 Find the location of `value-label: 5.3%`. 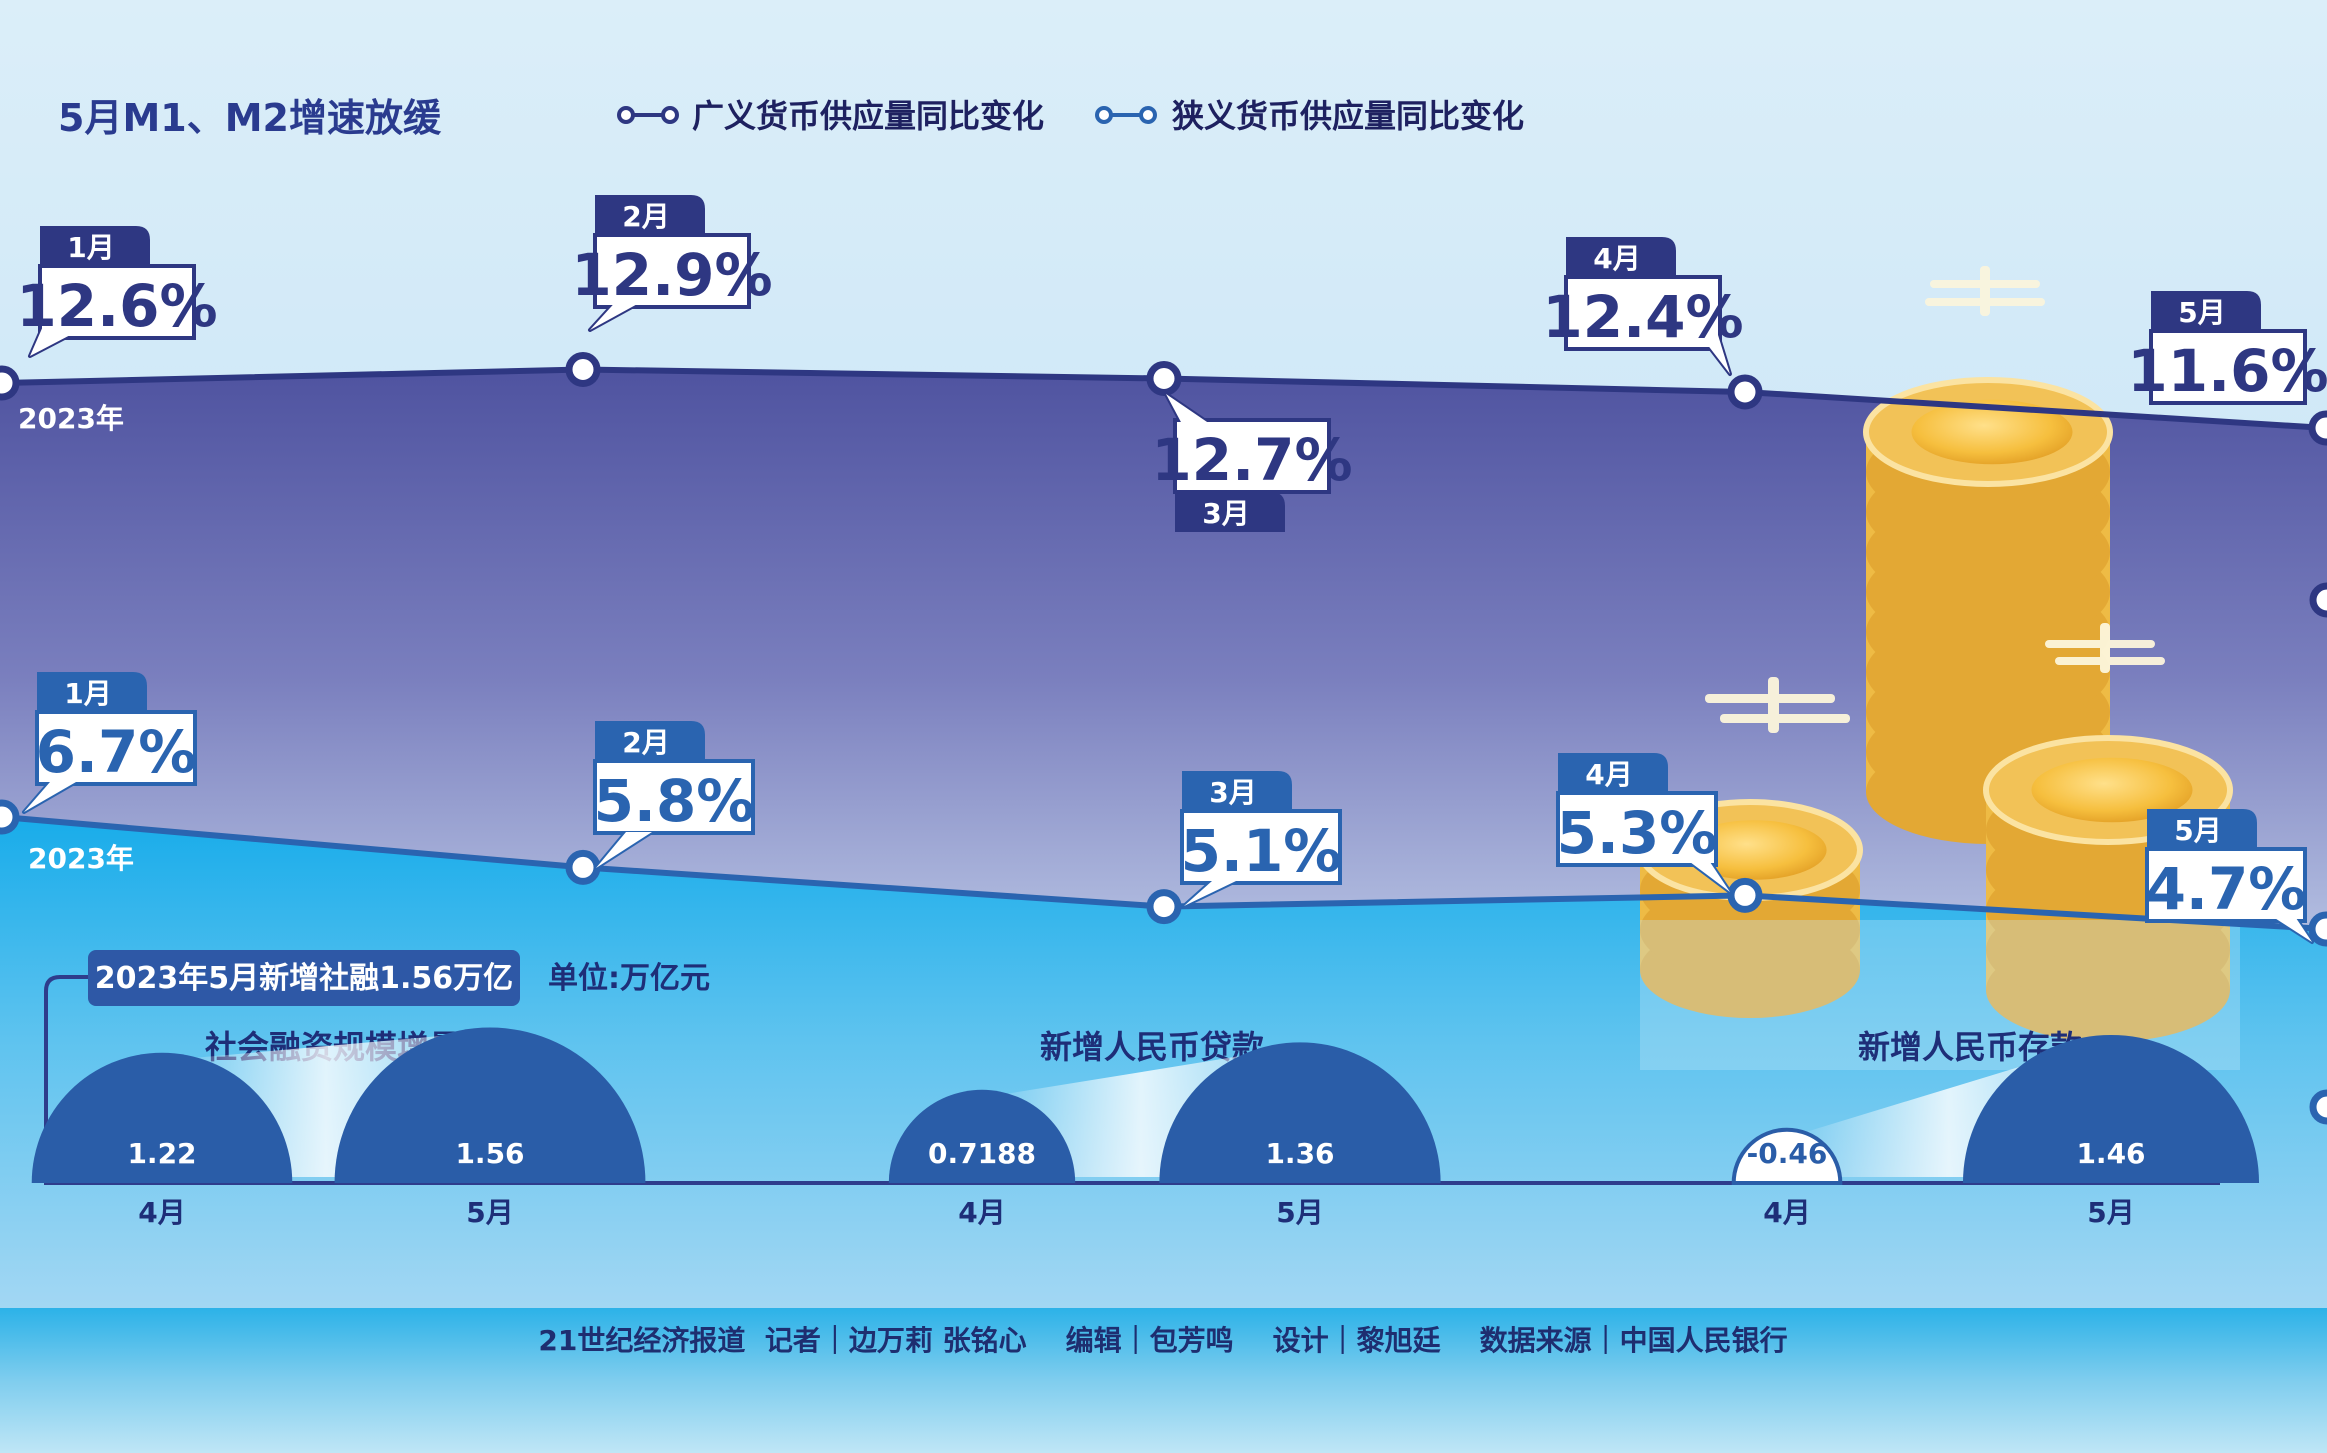

value-label: 5.3% is located at coordinates (1637, 833).